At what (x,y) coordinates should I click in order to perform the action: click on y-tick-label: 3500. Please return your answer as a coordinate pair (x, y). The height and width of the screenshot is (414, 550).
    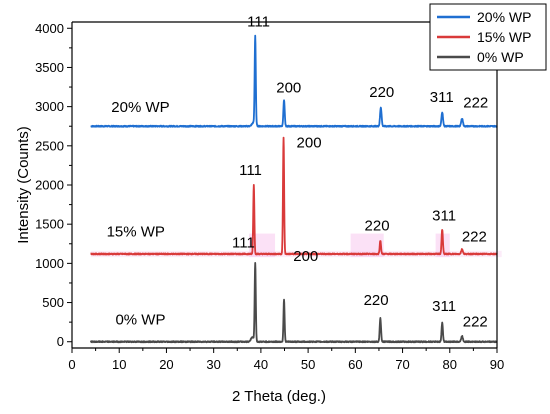
    Looking at the image, I should click on (49, 67).